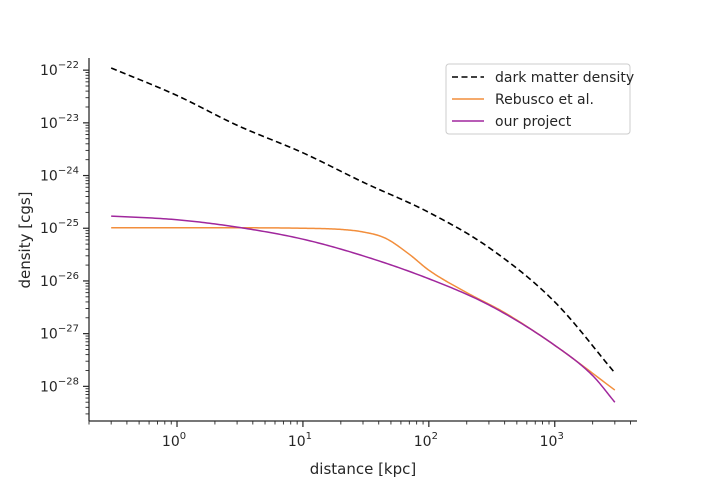 The width and height of the screenshot is (709, 480). What do you see at coordinates (363, 469) in the screenshot?
I see `x-axis-label: distance [kpc]` at bounding box center [363, 469].